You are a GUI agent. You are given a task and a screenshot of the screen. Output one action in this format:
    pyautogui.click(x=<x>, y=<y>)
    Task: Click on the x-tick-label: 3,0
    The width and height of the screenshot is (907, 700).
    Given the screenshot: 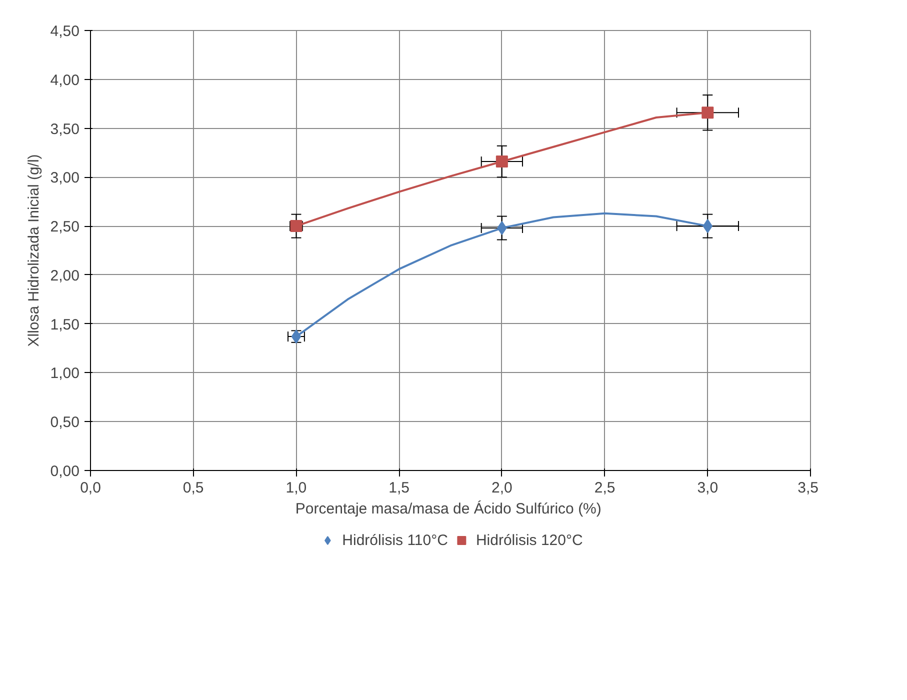 What is the action you would take?
    pyautogui.click(x=707, y=488)
    